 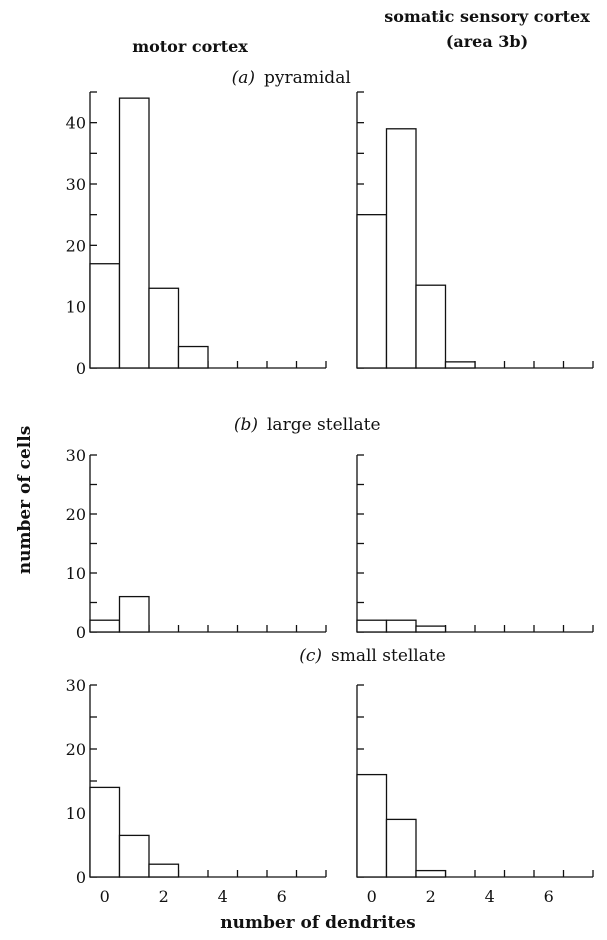 I want to click on row-title-small-stellate: (c) small stellate, so click(x=372, y=656).